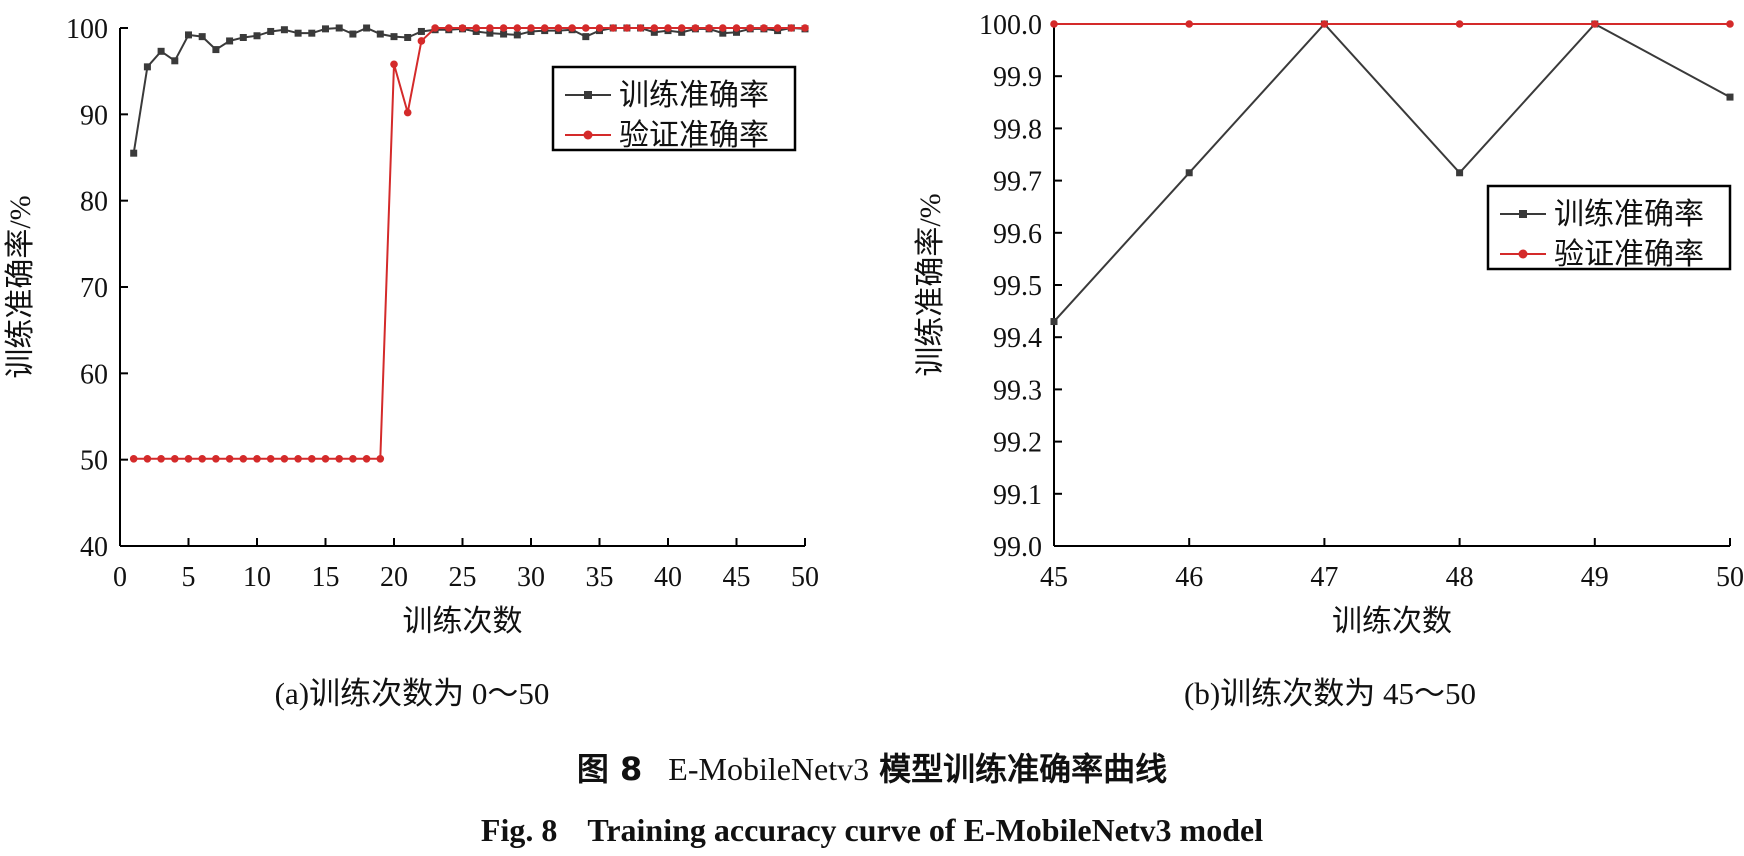 The height and width of the screenshot is (856, 1744). Describe the element at coordinates (694, 135) in the screenshot. I see `legend-label: 验证准确率` at that location.